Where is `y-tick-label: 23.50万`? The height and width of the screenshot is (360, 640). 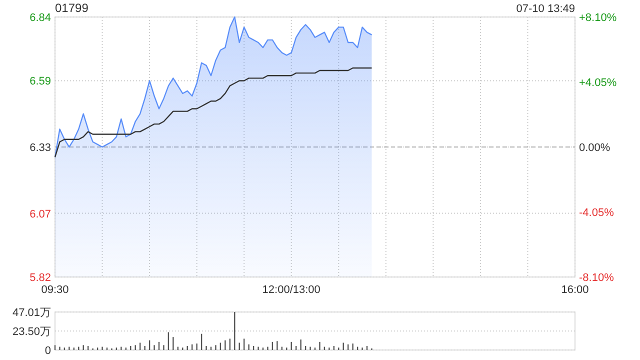 y-tick-label: 23.50万 is located at coordinates (31, 332).